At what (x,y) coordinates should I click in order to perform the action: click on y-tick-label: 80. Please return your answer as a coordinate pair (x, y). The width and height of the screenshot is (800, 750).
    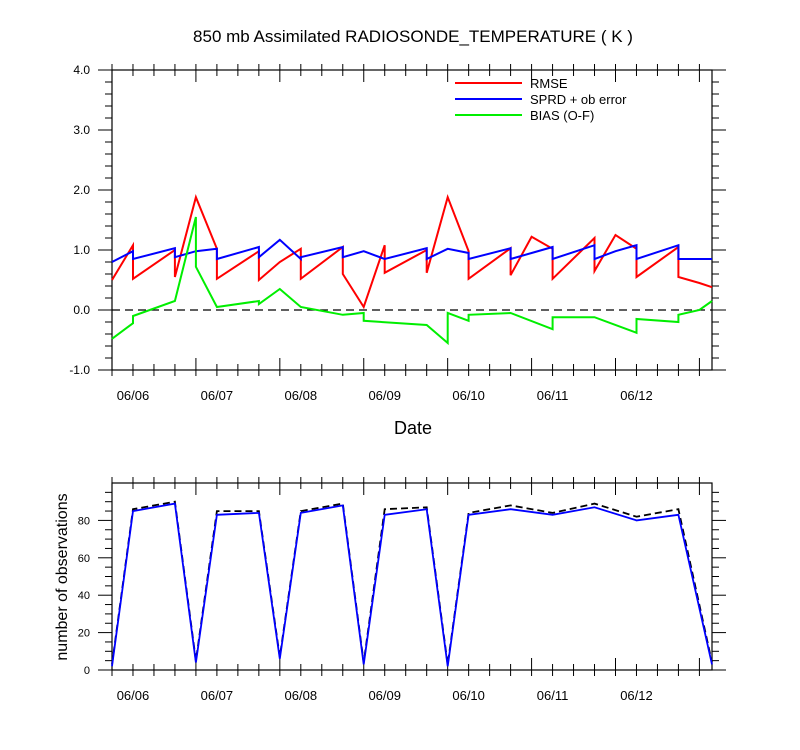
    Looking at the image, I should click on (84, 521).